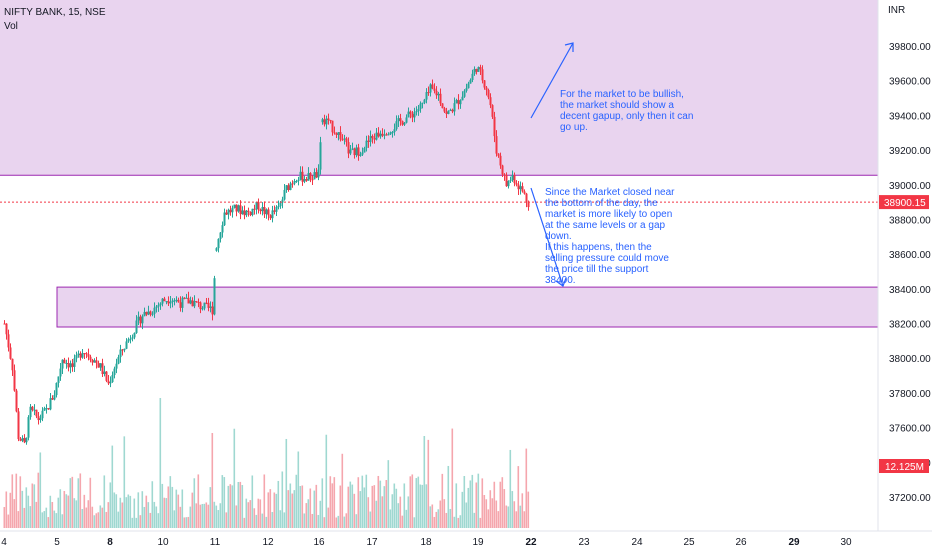 The height and width of the screenshot is (550, 932). What do you see at coordinates (466, 539) in the screenshot?
I see `time-axis: 4 5 8 10 11 12 16 17 18 19 22 23 24 25 26 29 30` at bounding box center [466, 539].